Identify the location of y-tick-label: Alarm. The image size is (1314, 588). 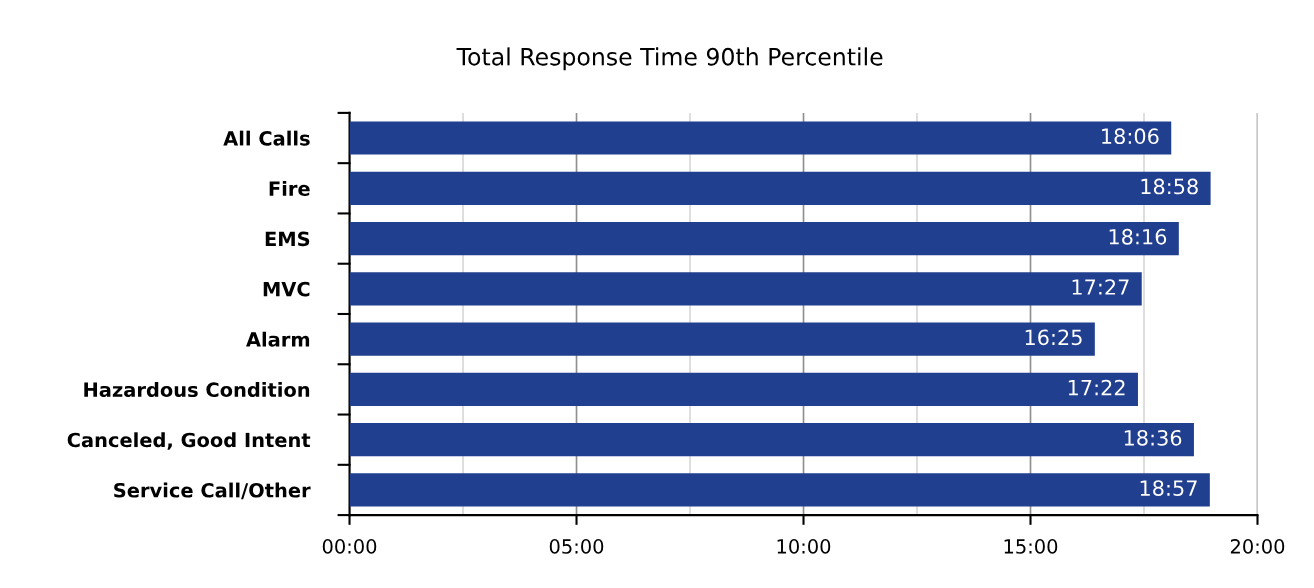
(278, 339).